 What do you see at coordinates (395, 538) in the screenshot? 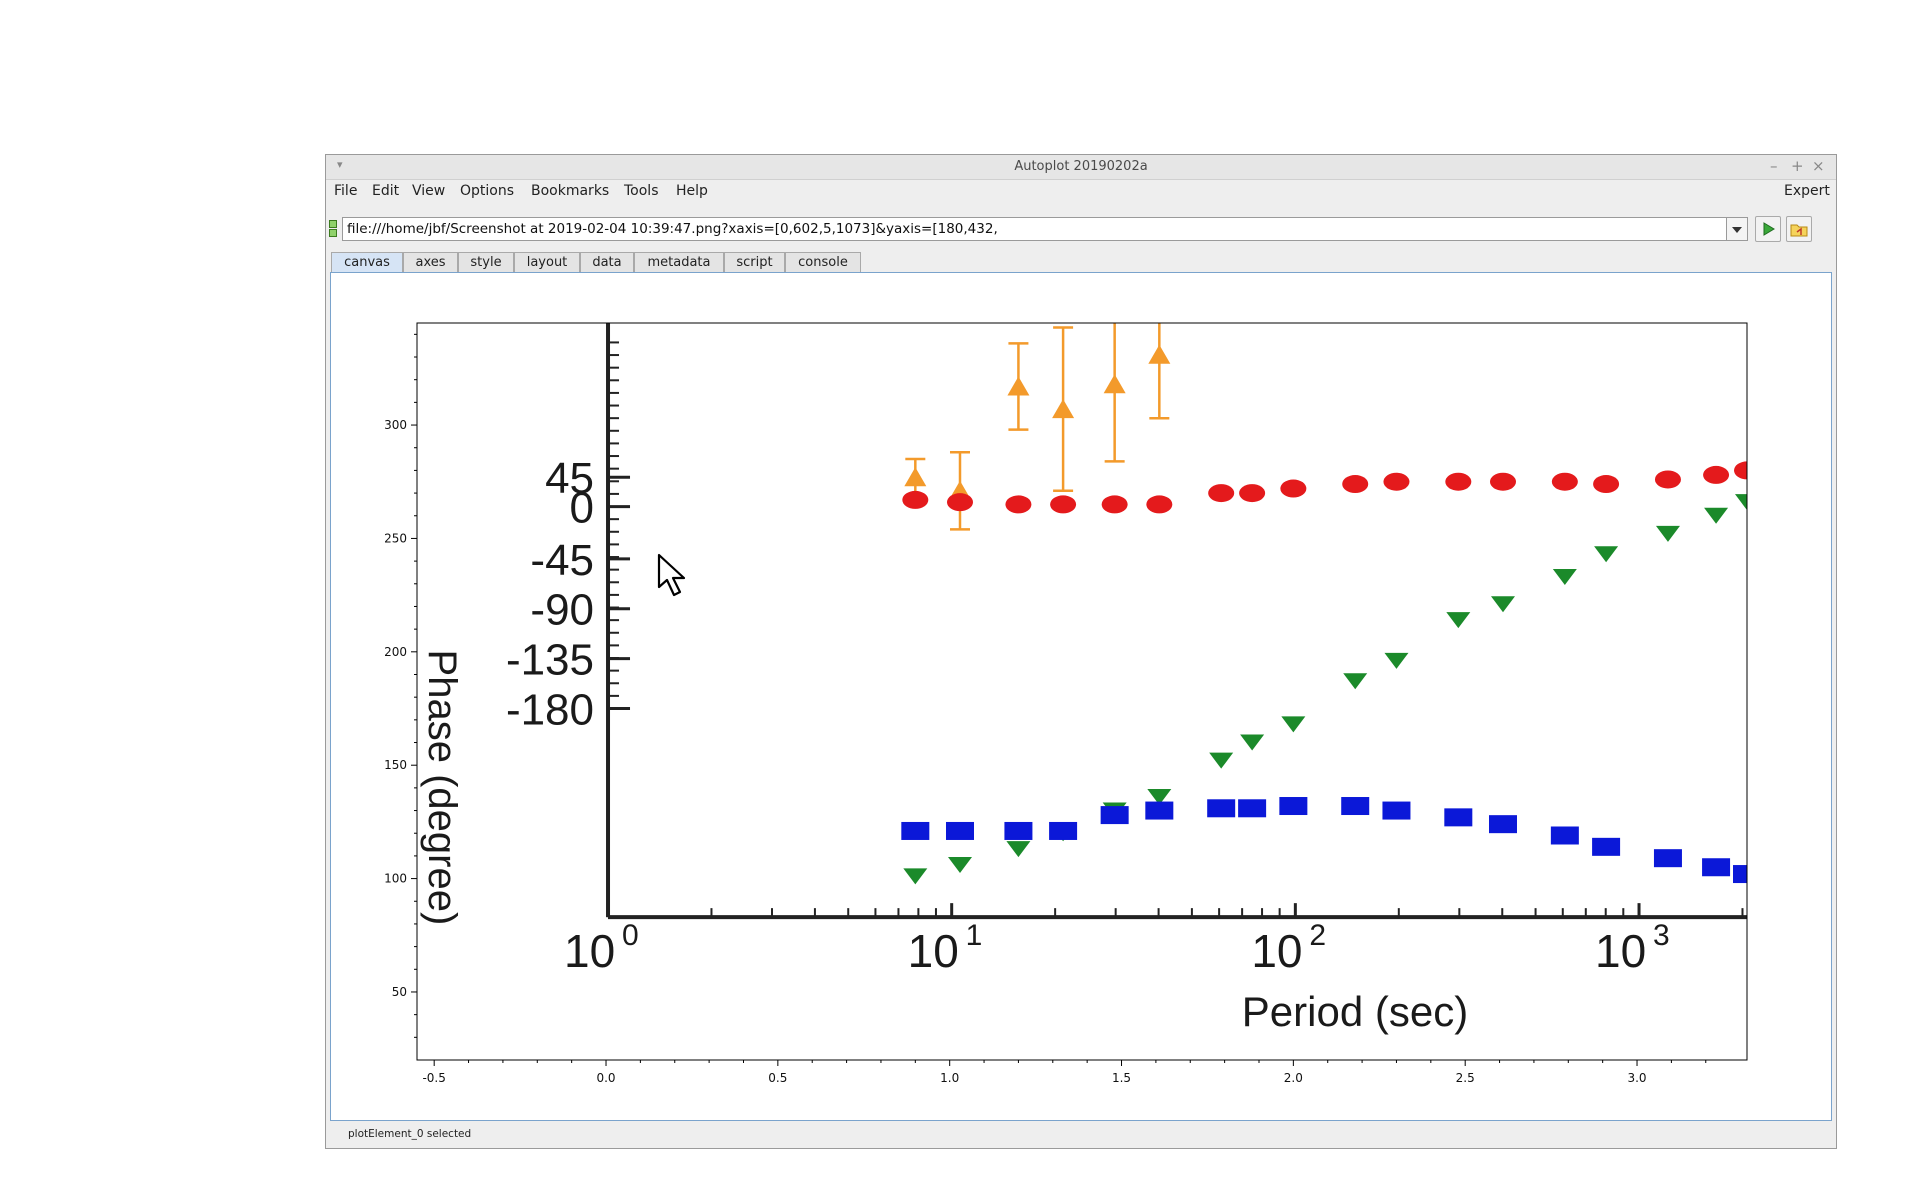
I see `y-tick-label: 250` at bounding box center [395, 538].